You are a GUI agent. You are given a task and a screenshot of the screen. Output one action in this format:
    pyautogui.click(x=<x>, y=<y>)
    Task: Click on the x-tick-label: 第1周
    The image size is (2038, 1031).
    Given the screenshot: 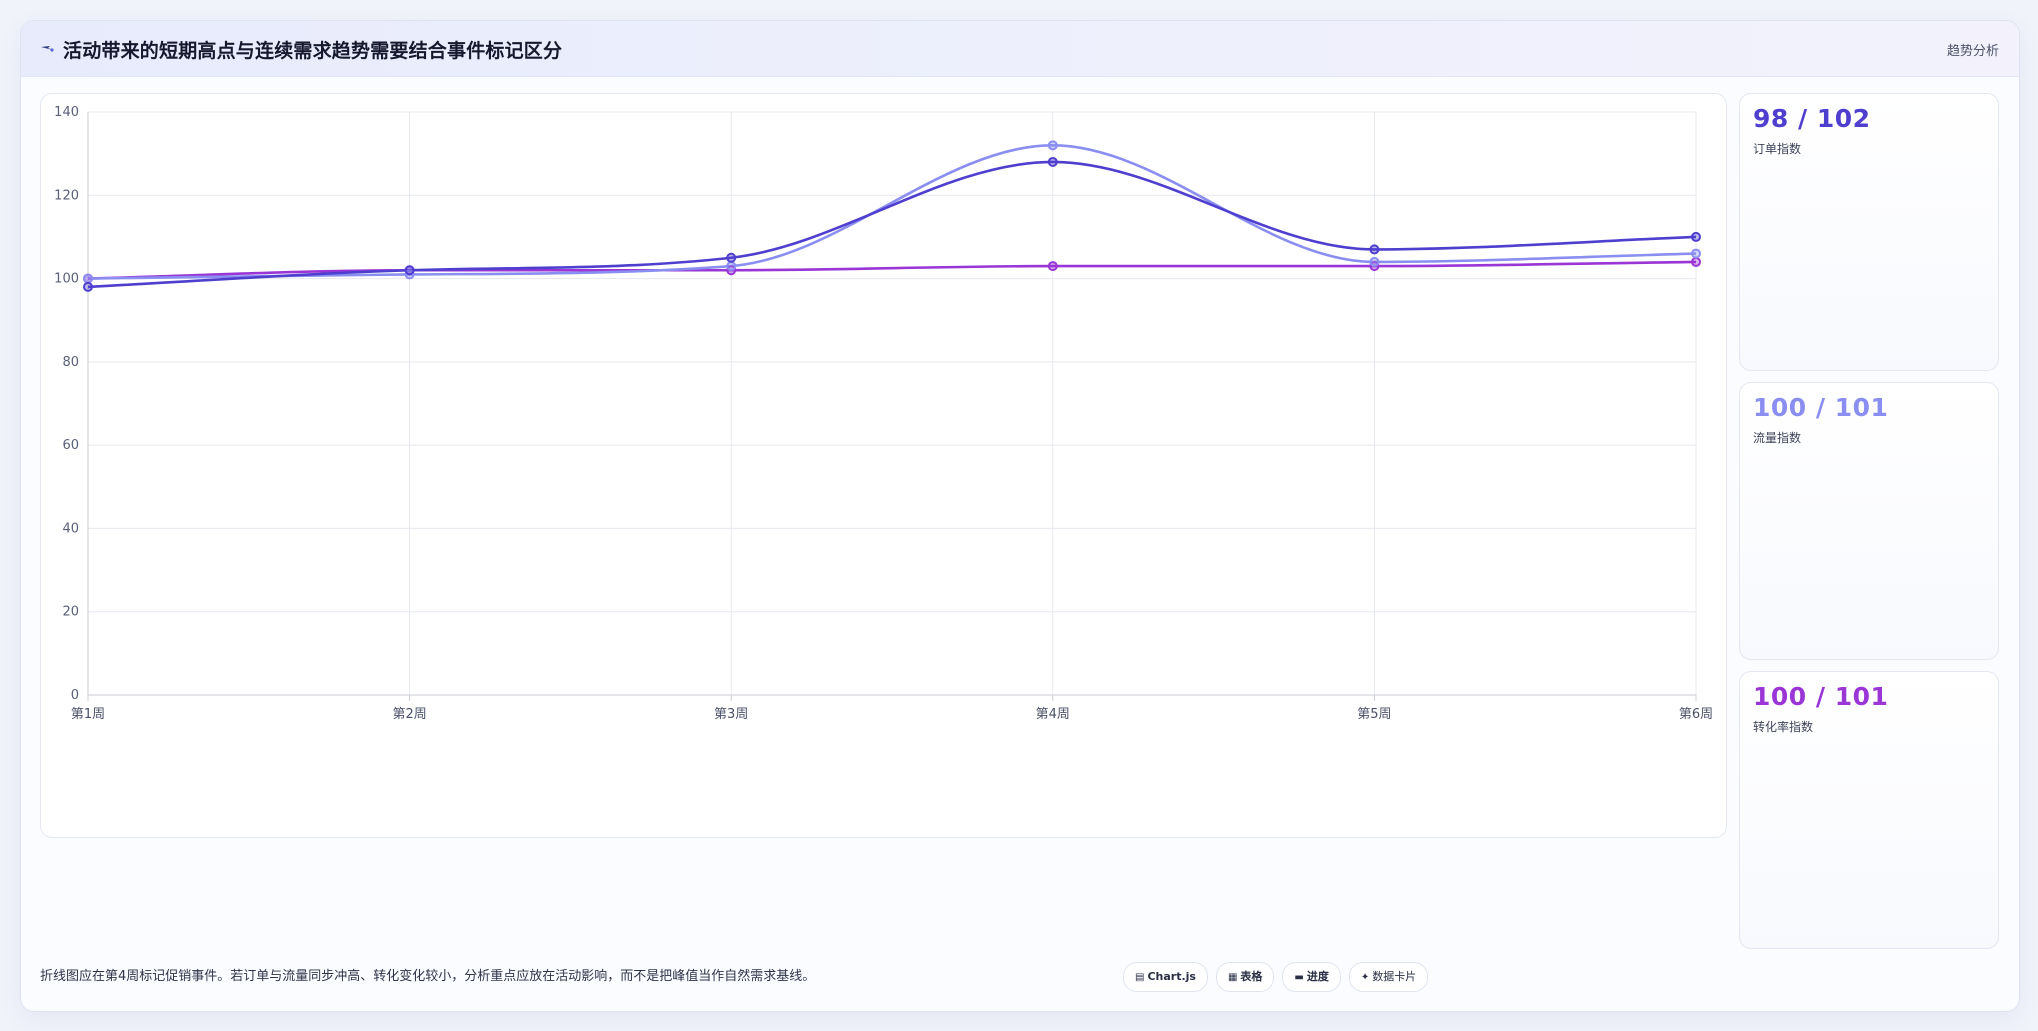 What is the action you would take?
    pyautogui.click(x=88, y=714)
    